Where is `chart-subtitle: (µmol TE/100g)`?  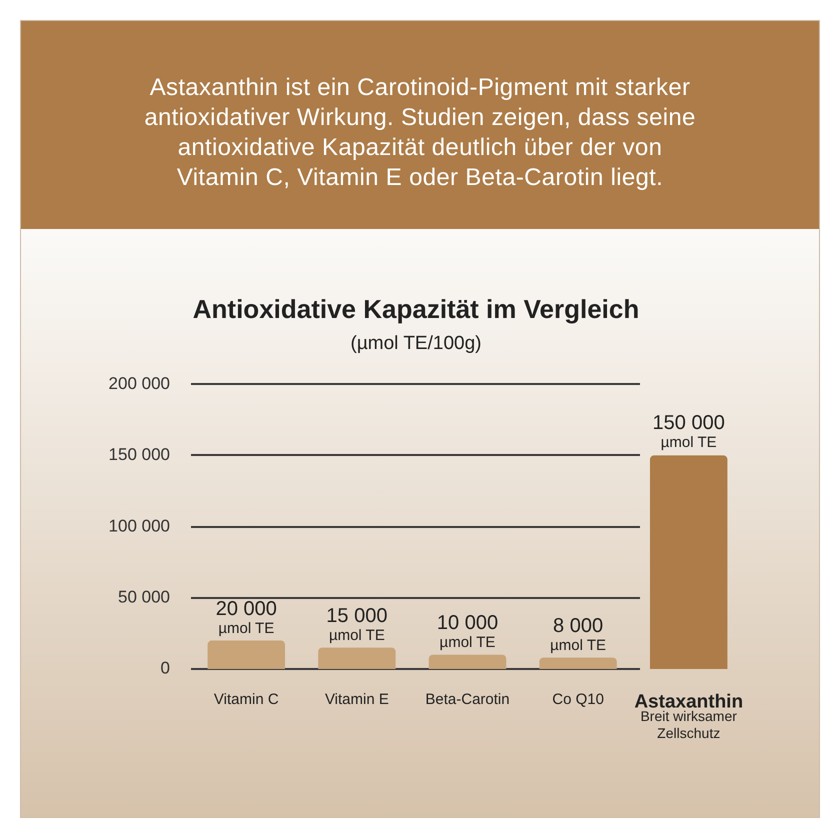 chart-subtitle: (µmol TE/100g) is located at coordinates (416, 344).